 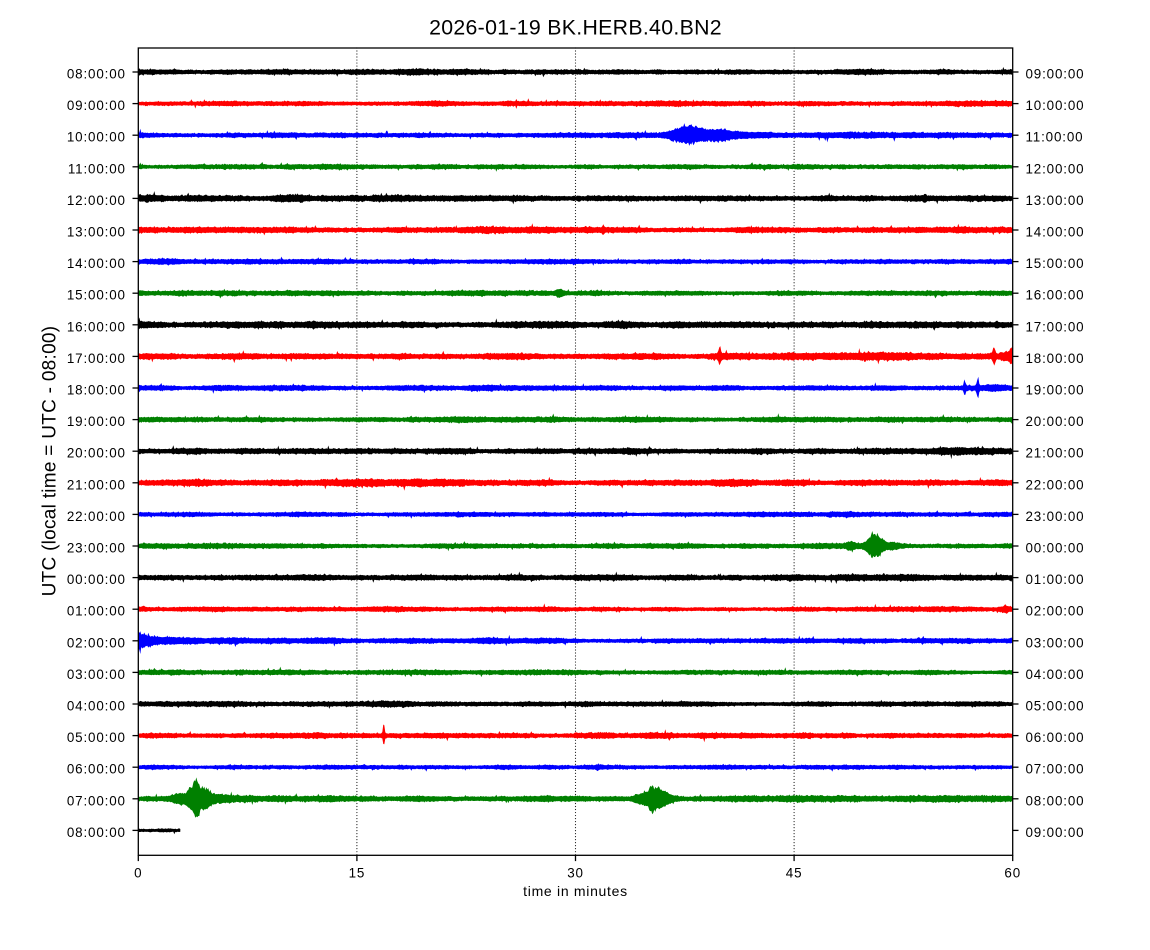 What do you see at coordinates (575, 872) in the screenshot?
I see `svg-text: 30` at bounding box center [575, 872].